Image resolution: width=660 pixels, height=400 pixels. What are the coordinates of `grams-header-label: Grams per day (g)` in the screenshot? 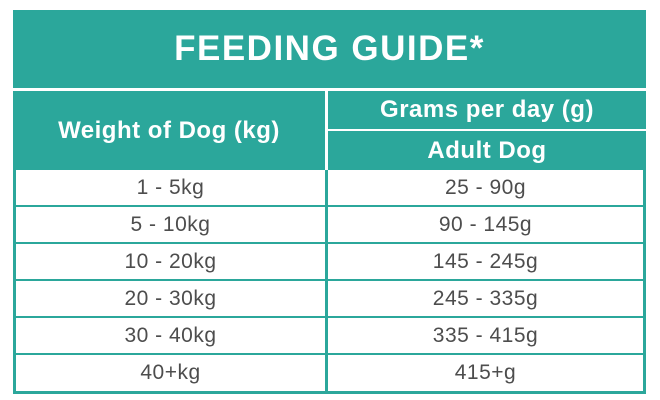 It's located at (487, 109).